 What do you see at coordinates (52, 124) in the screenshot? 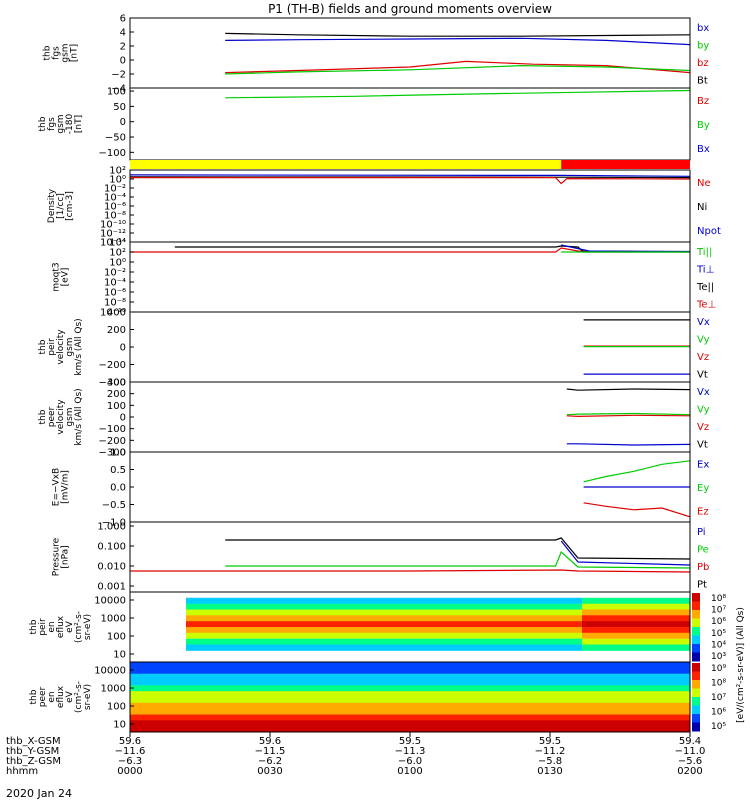
I see `y-axis-label-line: fgs` at bounding box center [52, 124].